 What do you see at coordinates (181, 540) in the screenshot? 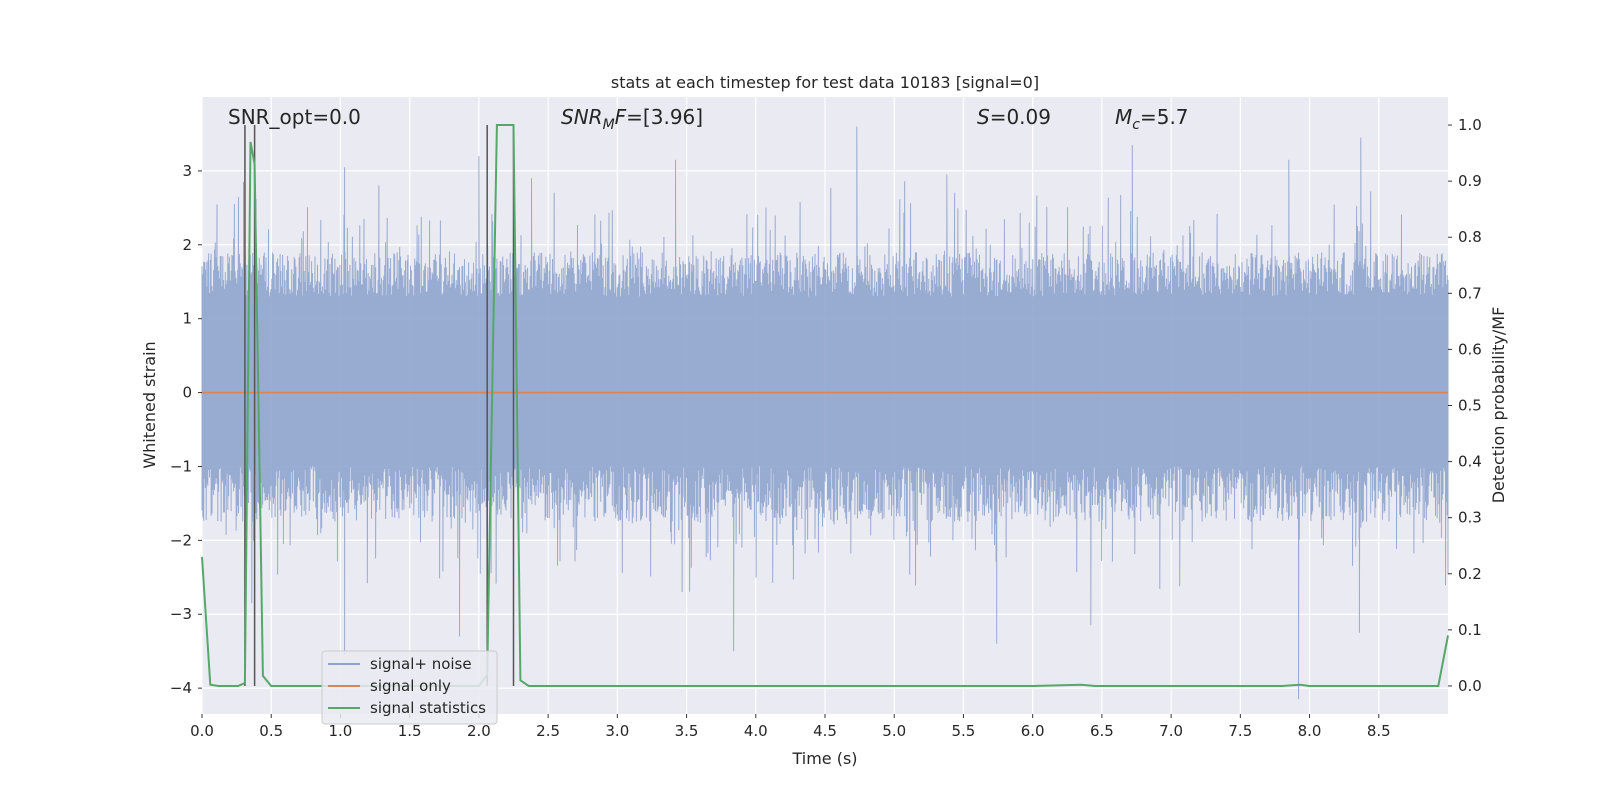
I see `y-tick-label: −2` at bounding box center [181, 540].